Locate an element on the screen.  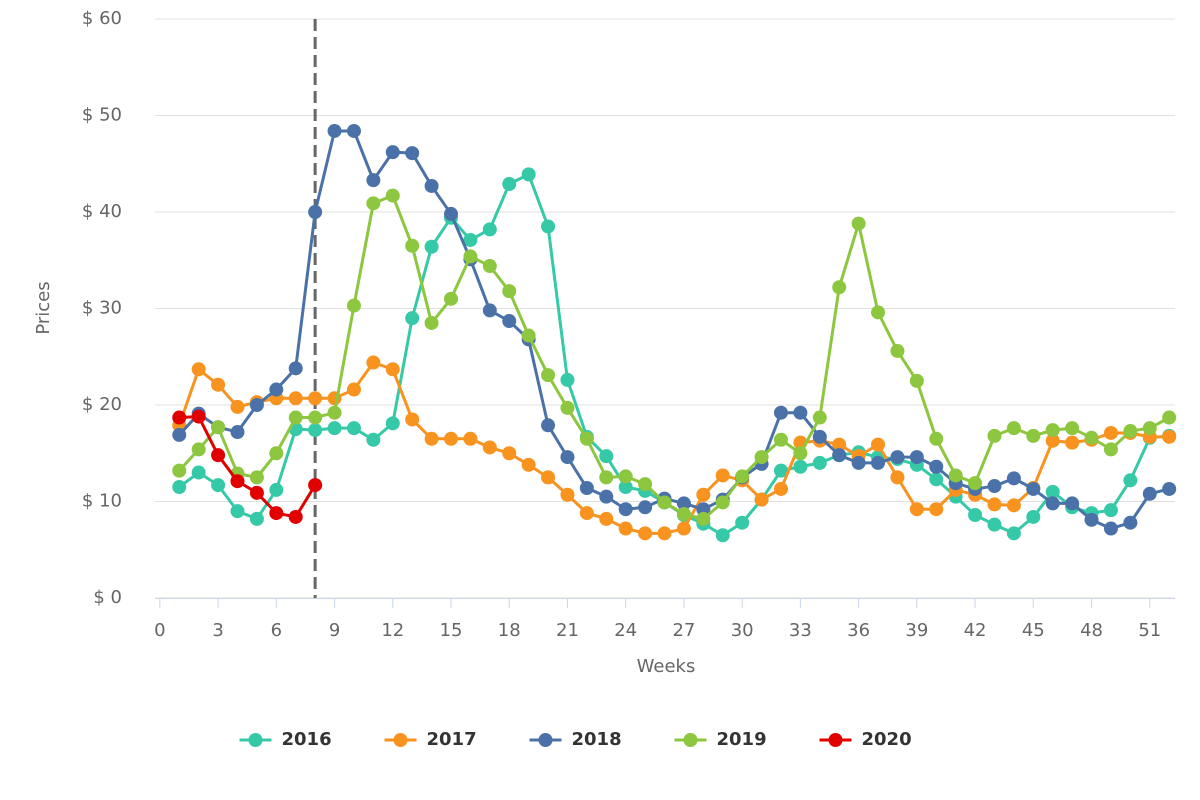
y-tick-label: $ 30 is located at coordinates (102, 308).